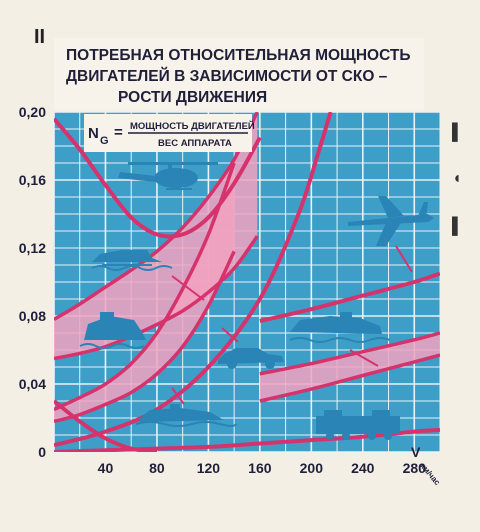 The image size is (480, 532). What do you see at coordinates (186, 415) in the screenshot?
I see `marsh-hovercraft-icon` at bounding box center [186, 415].